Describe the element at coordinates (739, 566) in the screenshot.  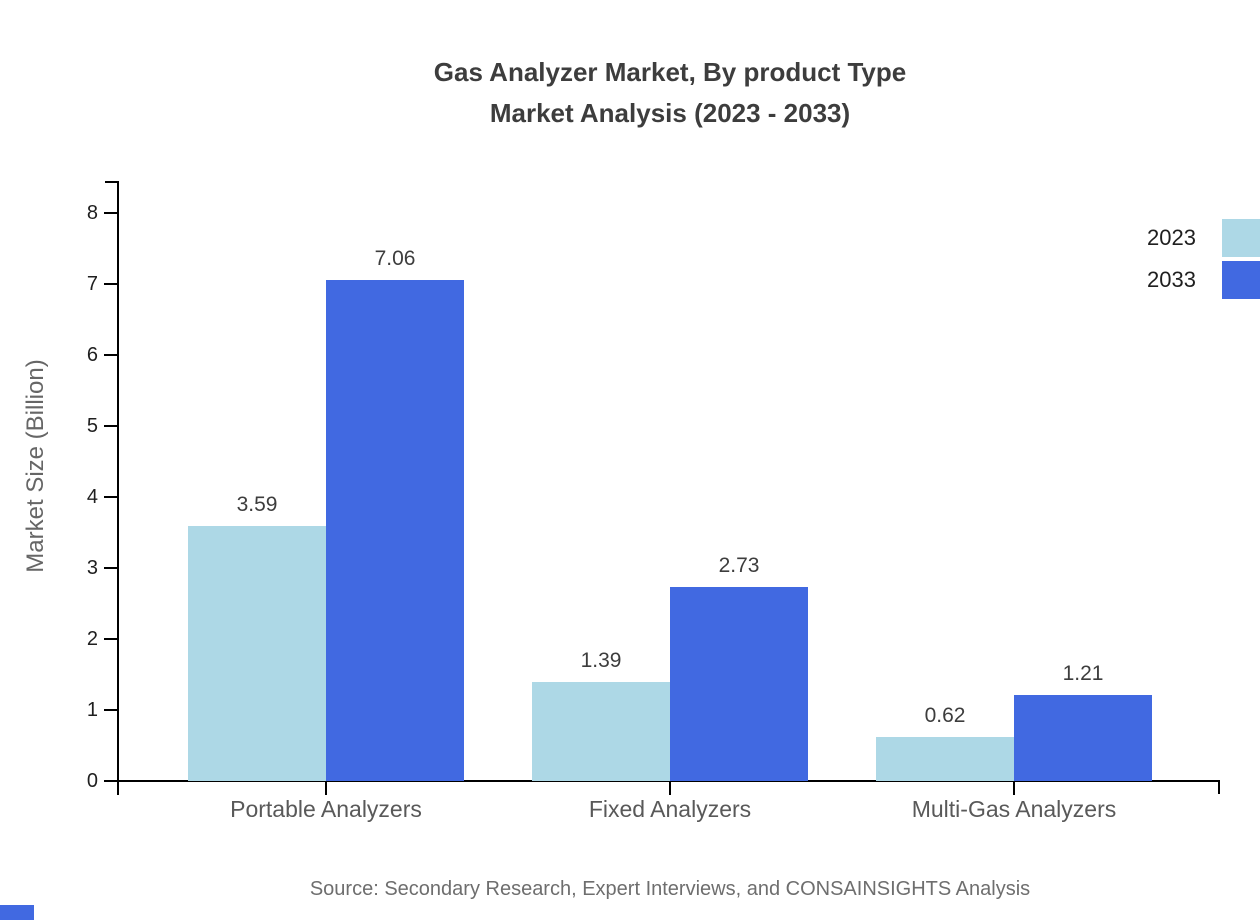
I see `bar-value-label: 2.73` at that location.